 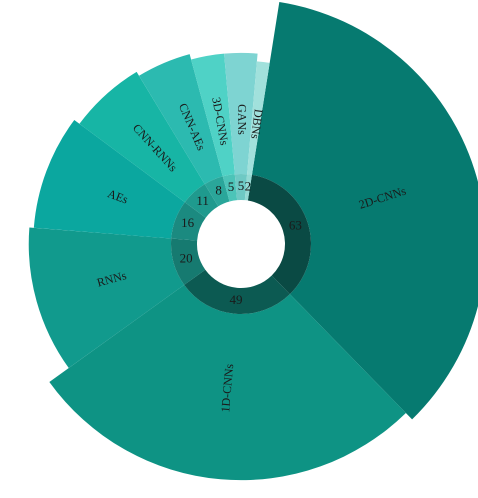 What do you see at coordinates (257, 124) in the screenshot?
I see `category-label: DBNs` at bounding box center [257, 124].